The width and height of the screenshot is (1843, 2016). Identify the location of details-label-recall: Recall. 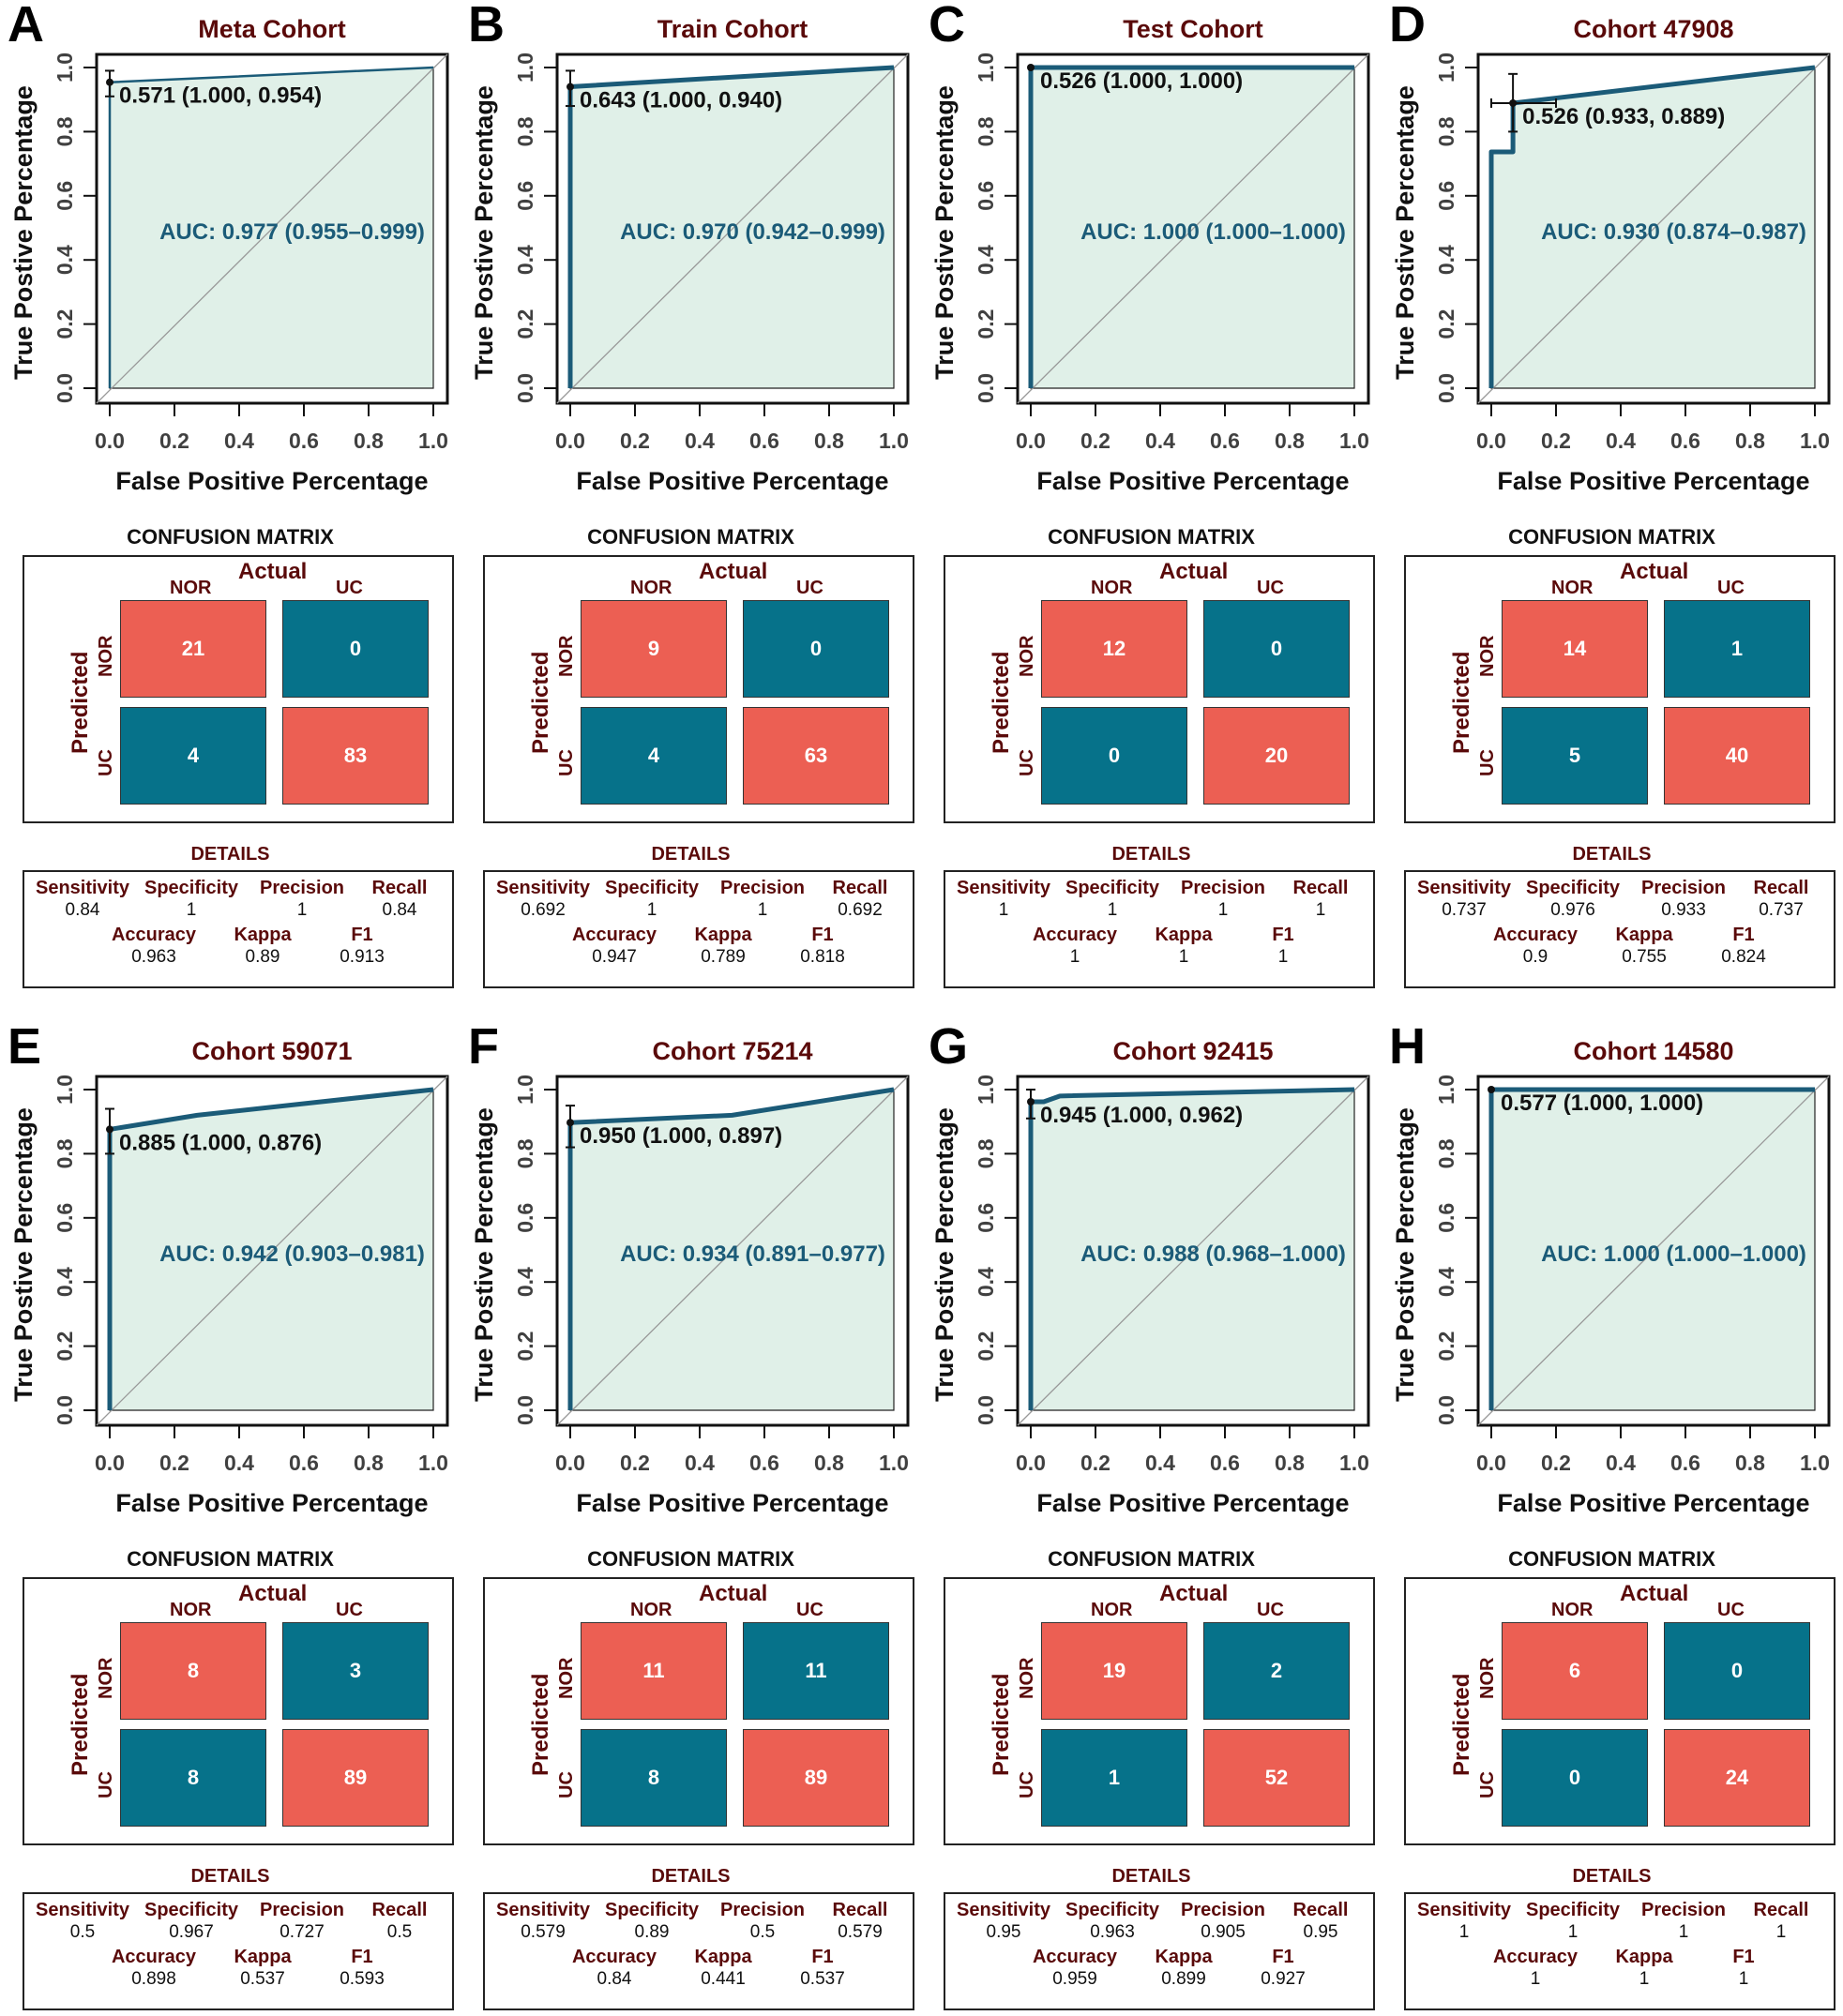
(399, 888).